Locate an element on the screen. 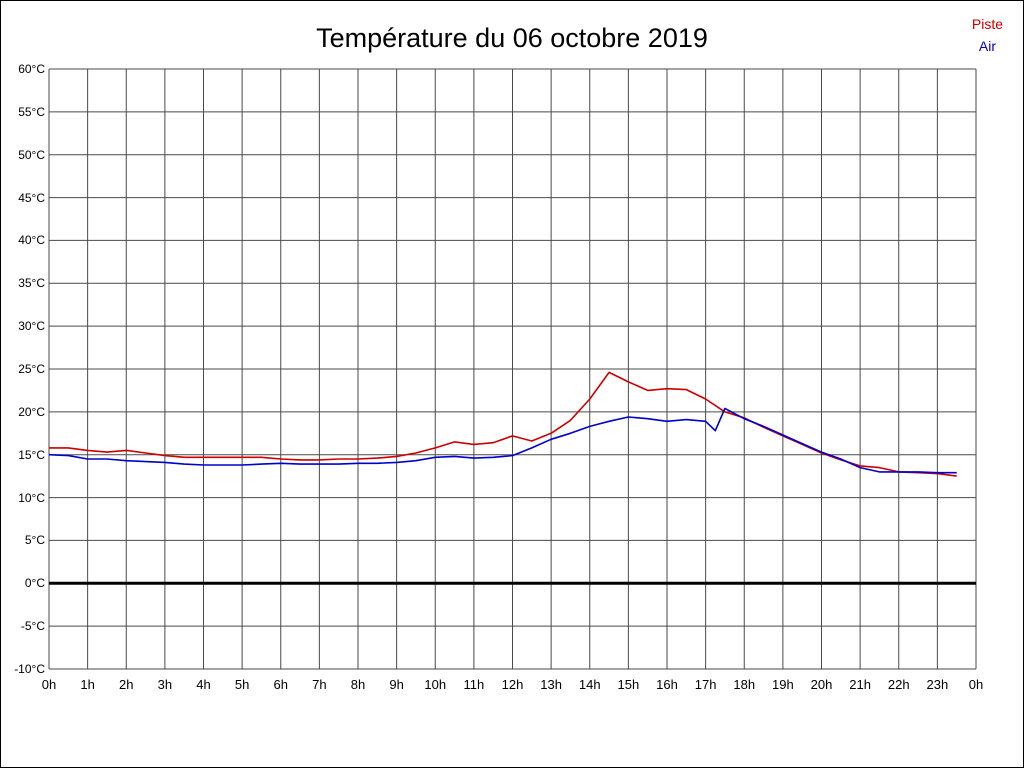 The height and width of the screenshot is (768, 1024). y-tick-label: -5°C is located at coordinates (32, 626).